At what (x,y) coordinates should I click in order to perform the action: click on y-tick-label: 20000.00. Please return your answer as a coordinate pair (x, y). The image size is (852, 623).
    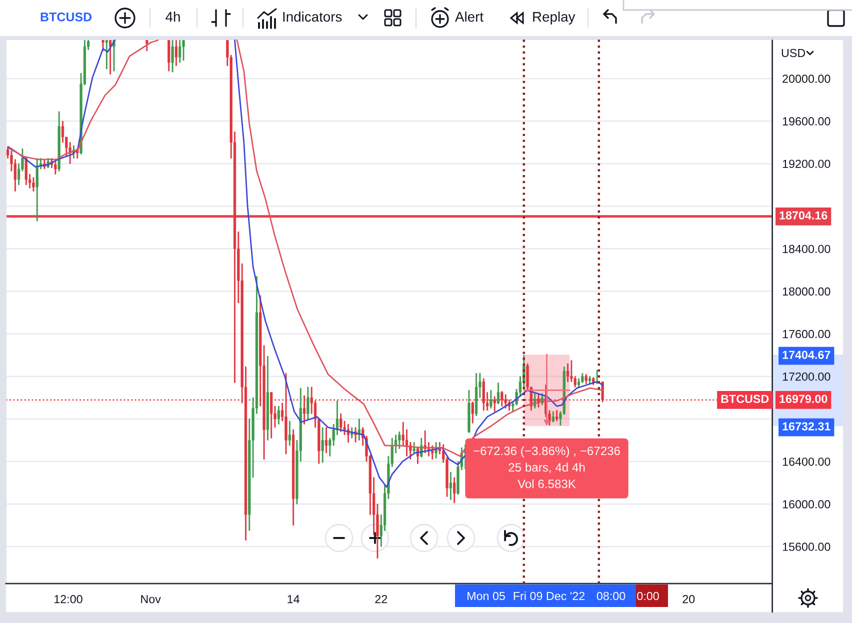
    Looking at the image, I should click on (806, 78).